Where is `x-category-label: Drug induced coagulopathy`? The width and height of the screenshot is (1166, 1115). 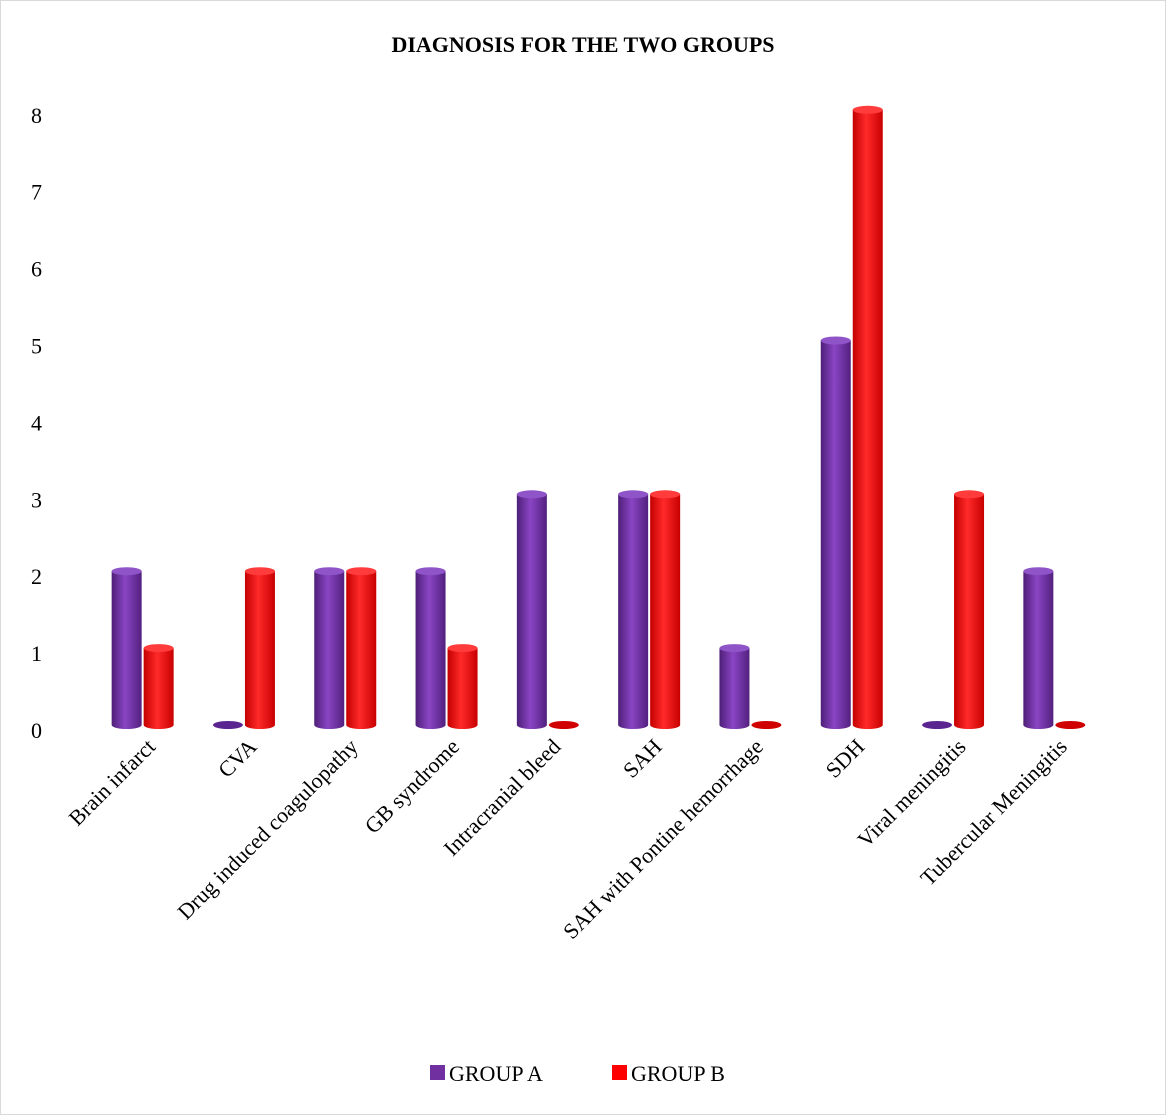 x-category-label: Drug induced coagulopathy is located at coordinates (267, 829).